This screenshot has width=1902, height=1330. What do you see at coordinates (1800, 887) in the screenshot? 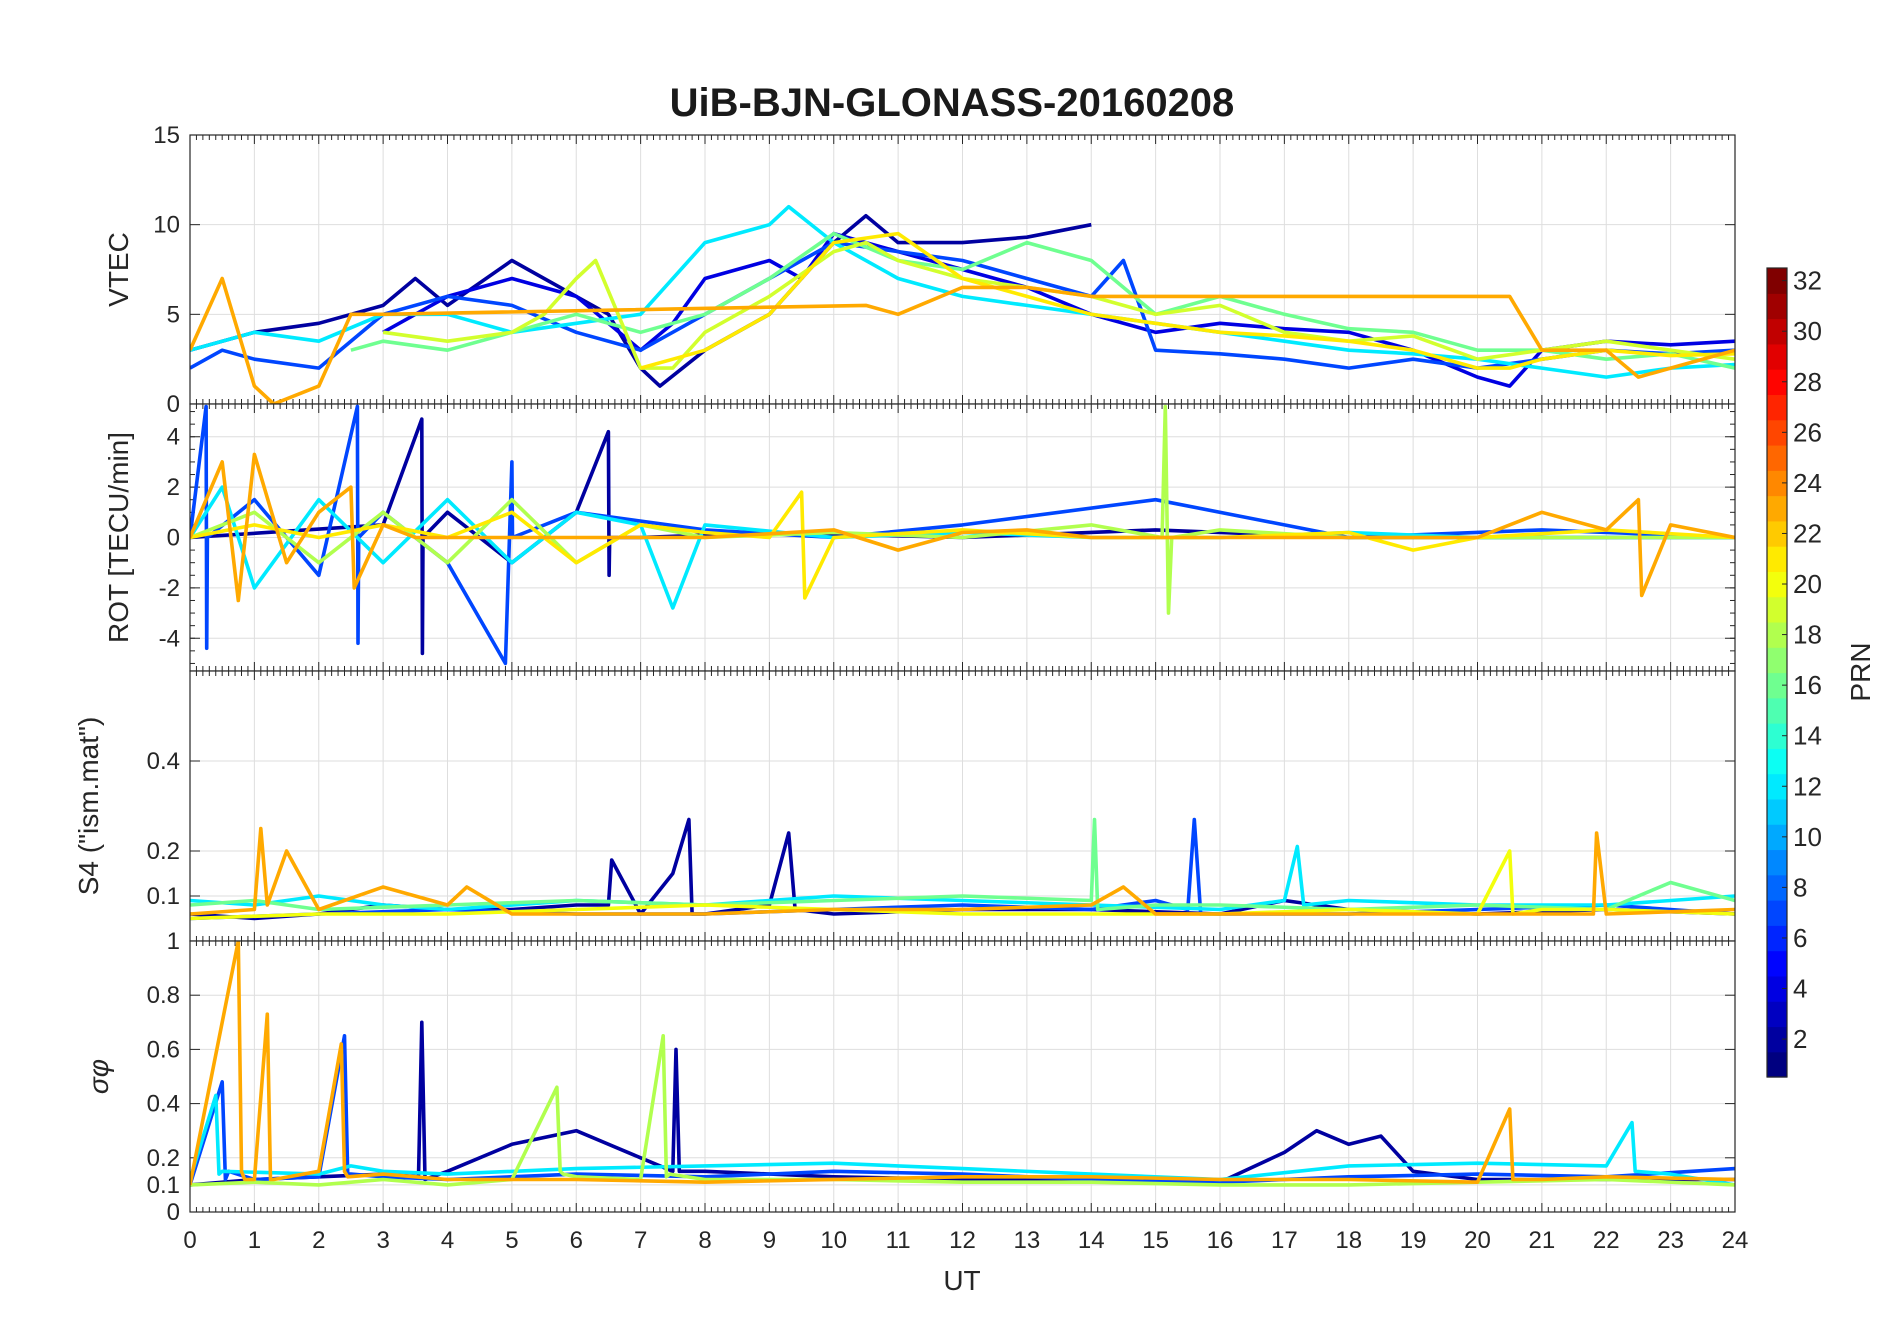
I see `colorbar-tick-label: 8` at bounding box center [1800, 887].